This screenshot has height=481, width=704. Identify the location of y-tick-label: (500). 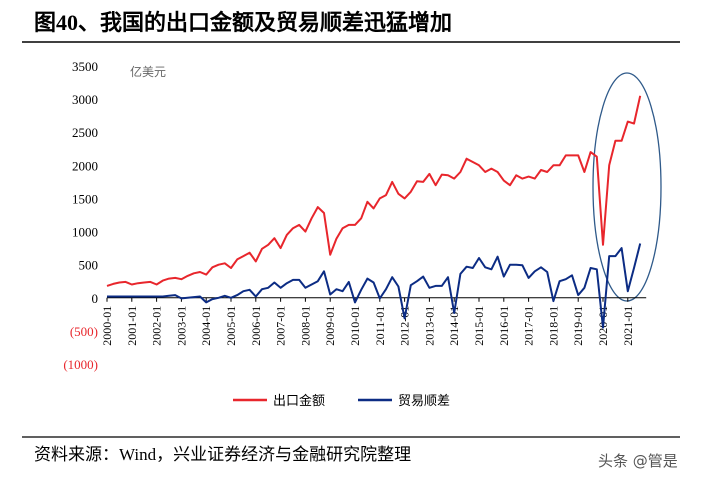
(84, 331).